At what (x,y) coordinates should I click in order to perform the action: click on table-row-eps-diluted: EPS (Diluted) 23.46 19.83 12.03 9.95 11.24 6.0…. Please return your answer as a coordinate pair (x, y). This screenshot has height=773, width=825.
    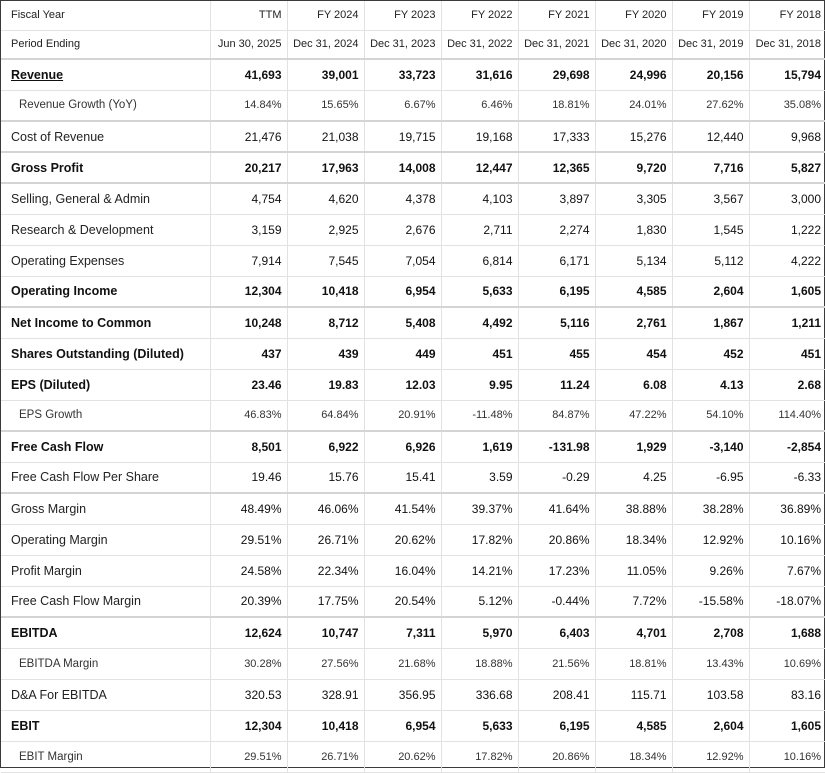
    Looking at the image, I should click on (413, 385).